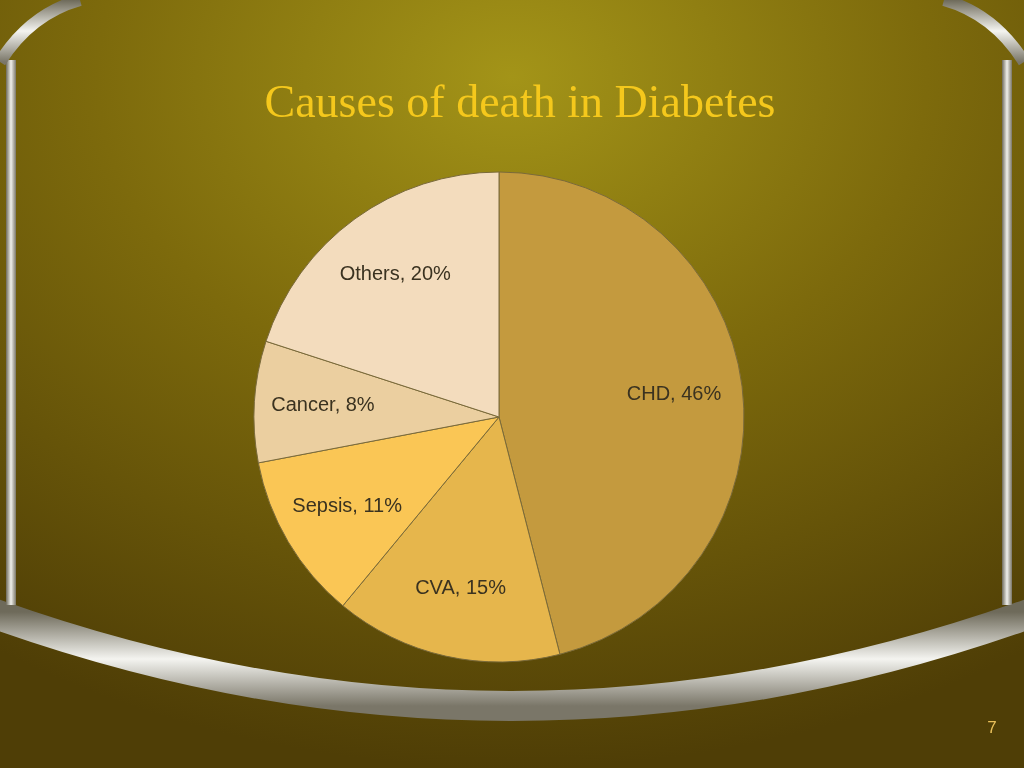  What do you see at coordinates (461, 587) in the screenshot?
I see `slice-label: CVA, 15%` at bounding box center [461, 587].